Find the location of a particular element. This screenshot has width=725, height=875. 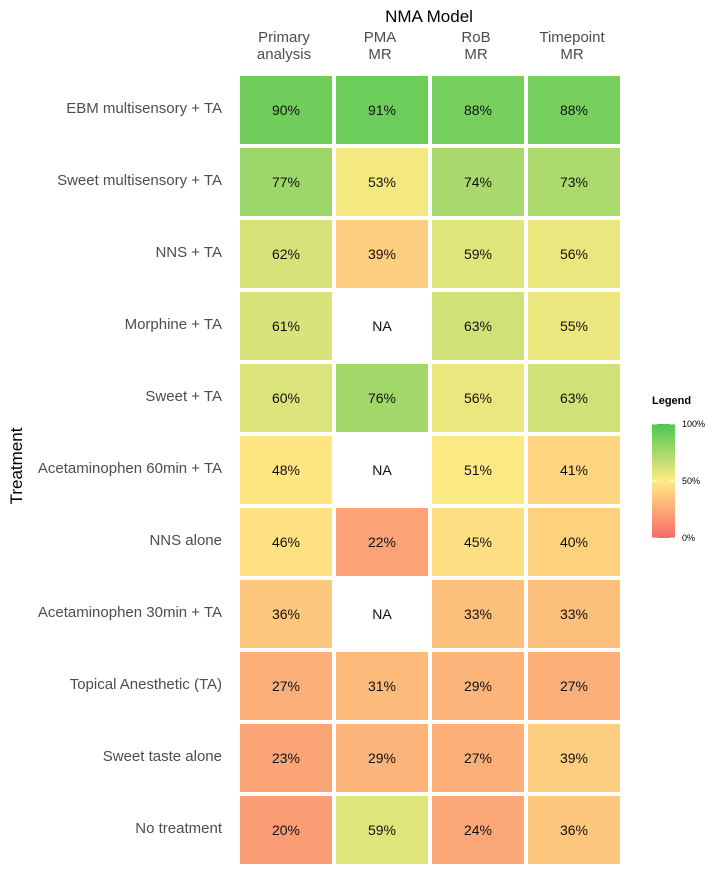

legend-ticks: 100% 50% 0% is located at coordinates (678, 481).